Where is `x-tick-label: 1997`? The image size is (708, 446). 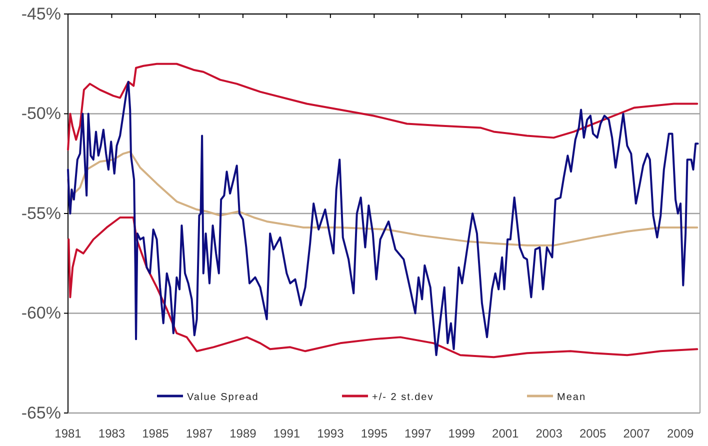 x-tick-label: 1997 is located at coordinates (418, 433).